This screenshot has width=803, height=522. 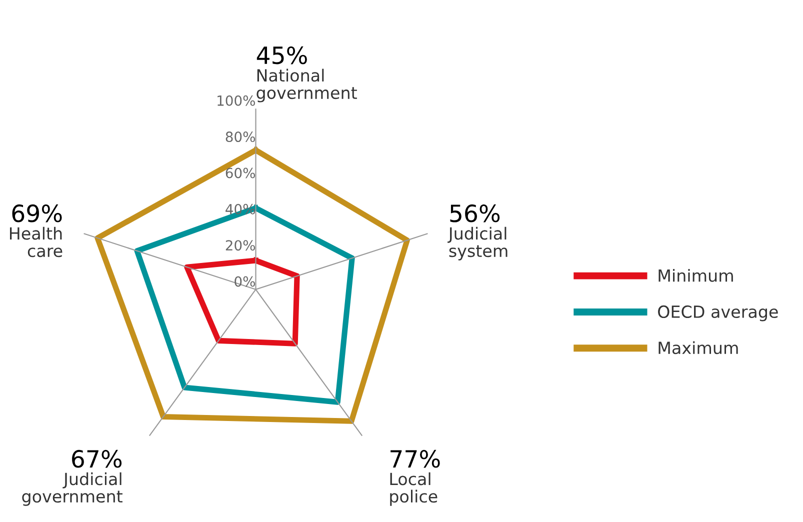 I want to click on legend-label: Minimum, so click(x=695, y=275).